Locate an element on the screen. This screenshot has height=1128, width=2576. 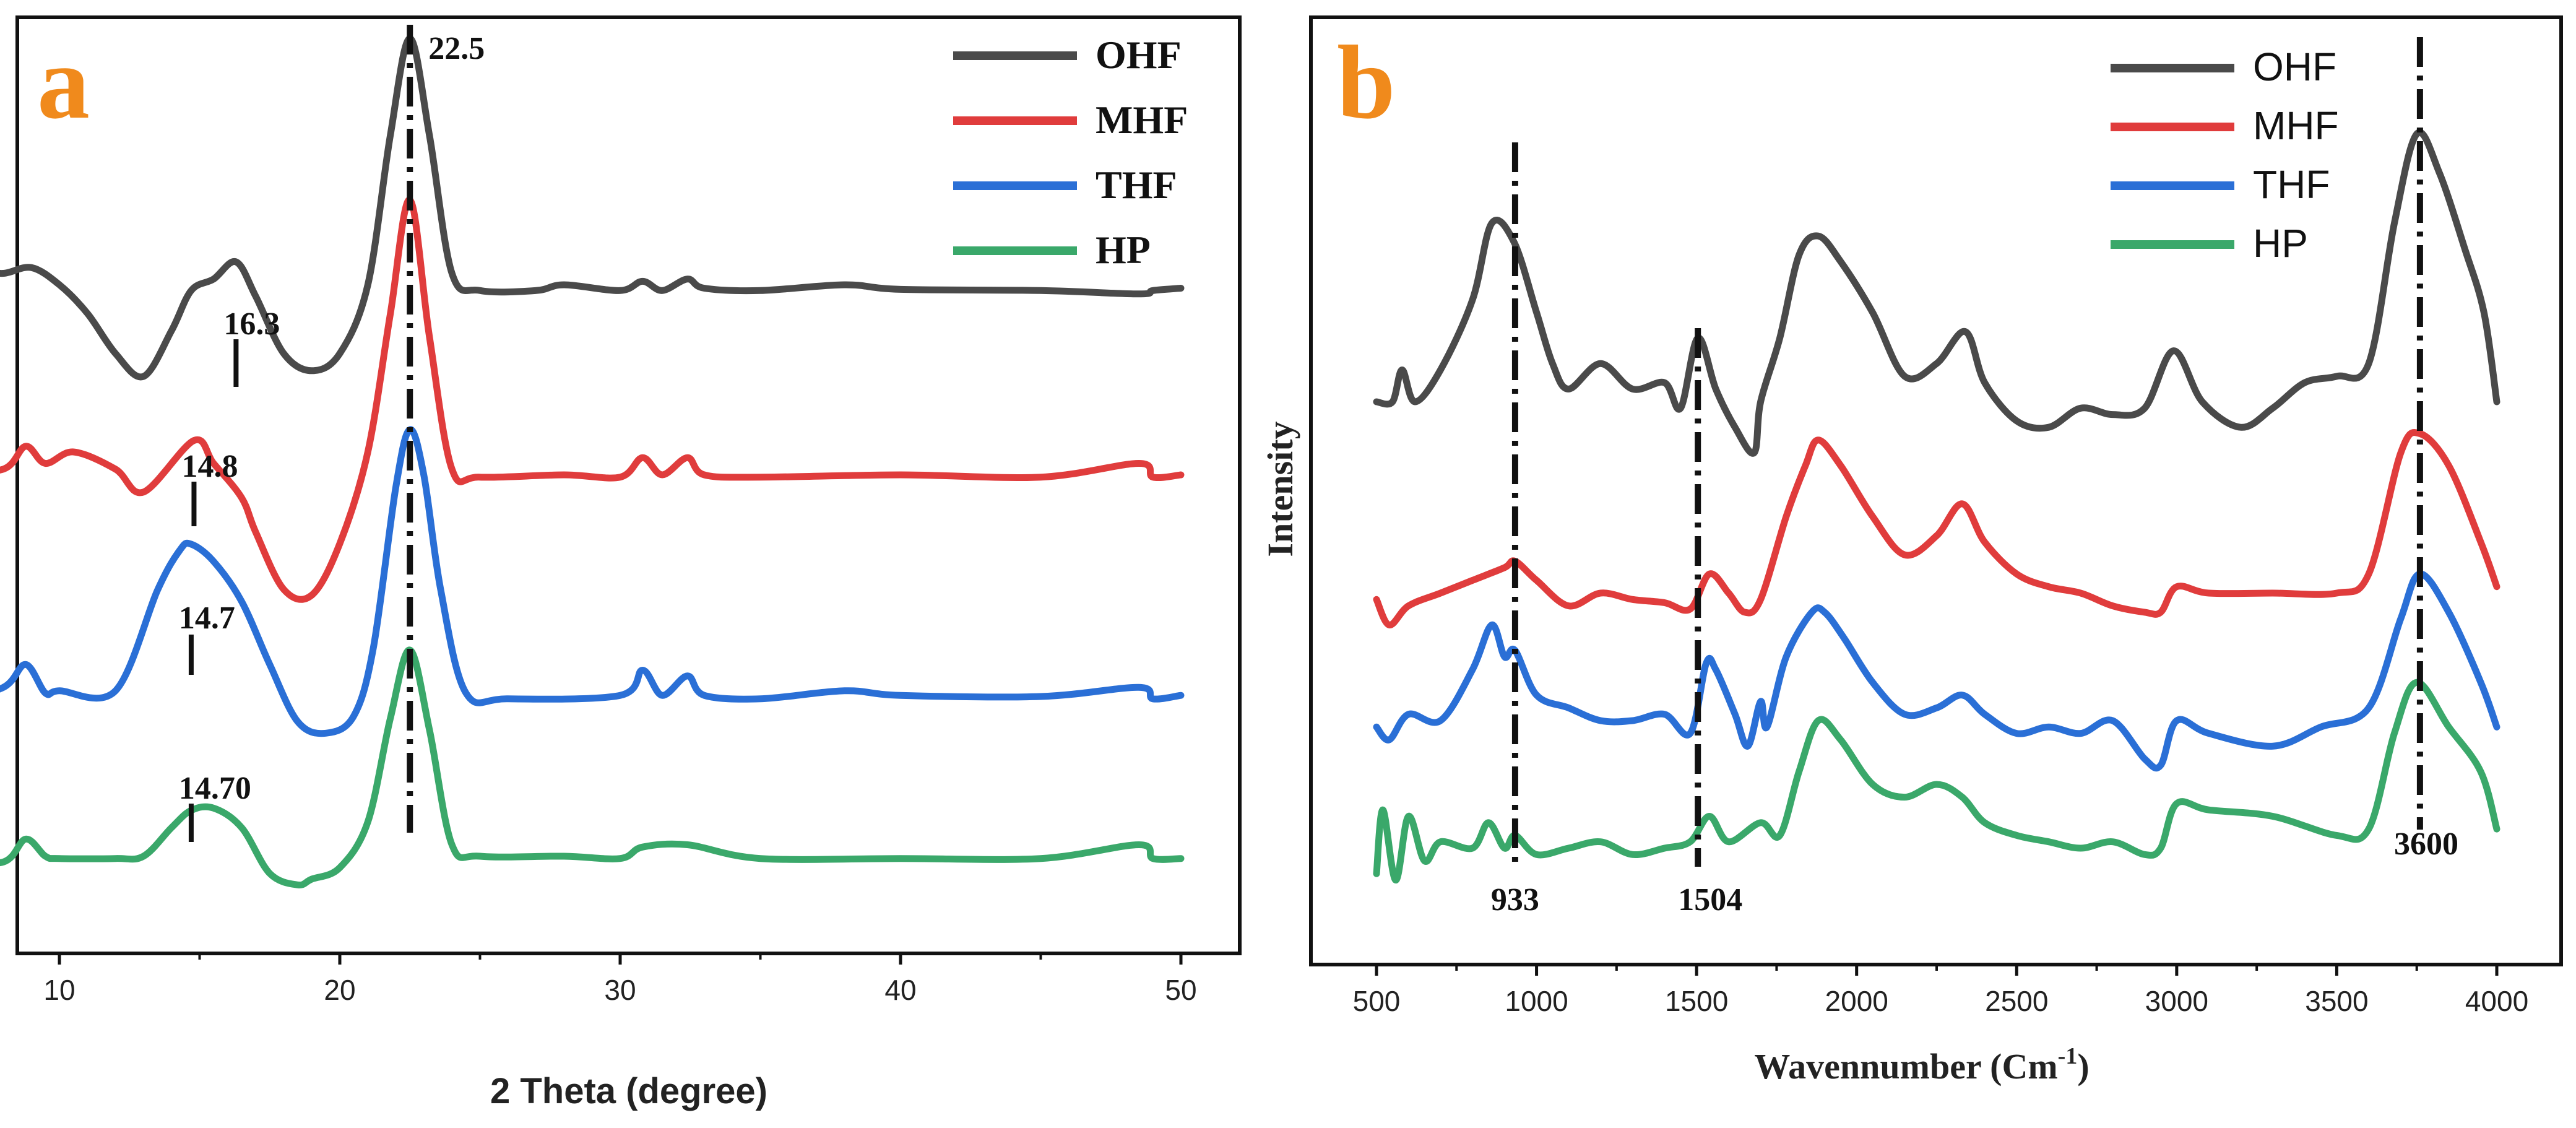
panel-b-x-tick-label: 3000 is located at coordinates (2176, 1001).